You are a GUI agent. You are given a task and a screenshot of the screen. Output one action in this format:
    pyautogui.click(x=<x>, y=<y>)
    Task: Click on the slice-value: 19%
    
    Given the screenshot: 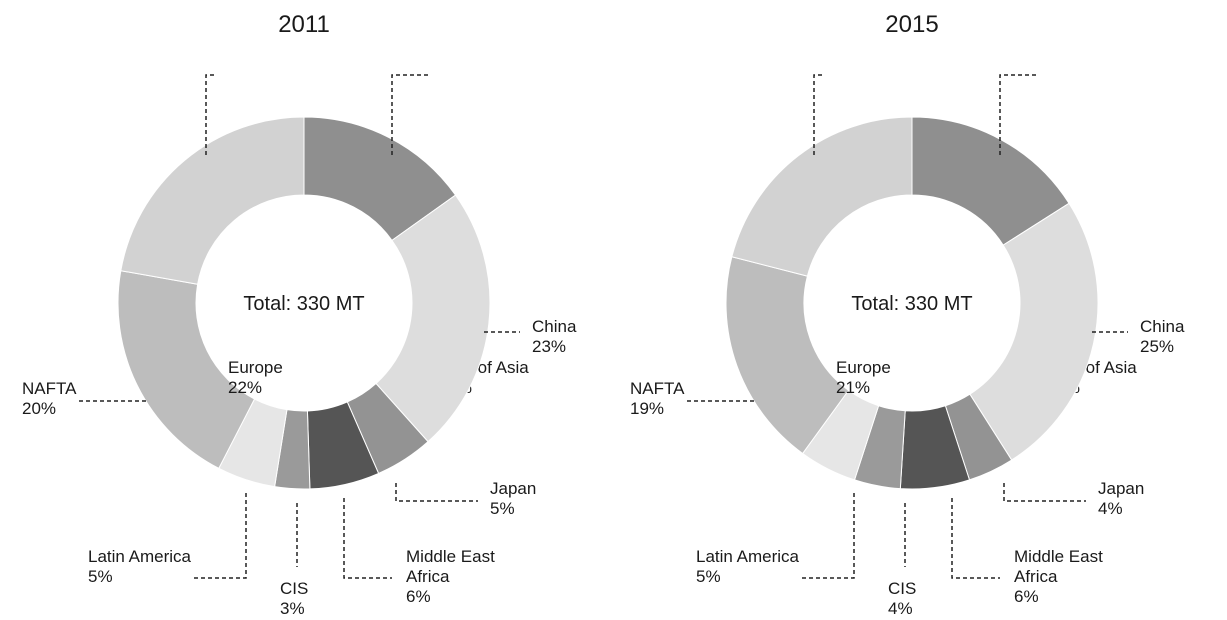 What is the action you would take?
    pyautogui.click(x=647, y=408)
    